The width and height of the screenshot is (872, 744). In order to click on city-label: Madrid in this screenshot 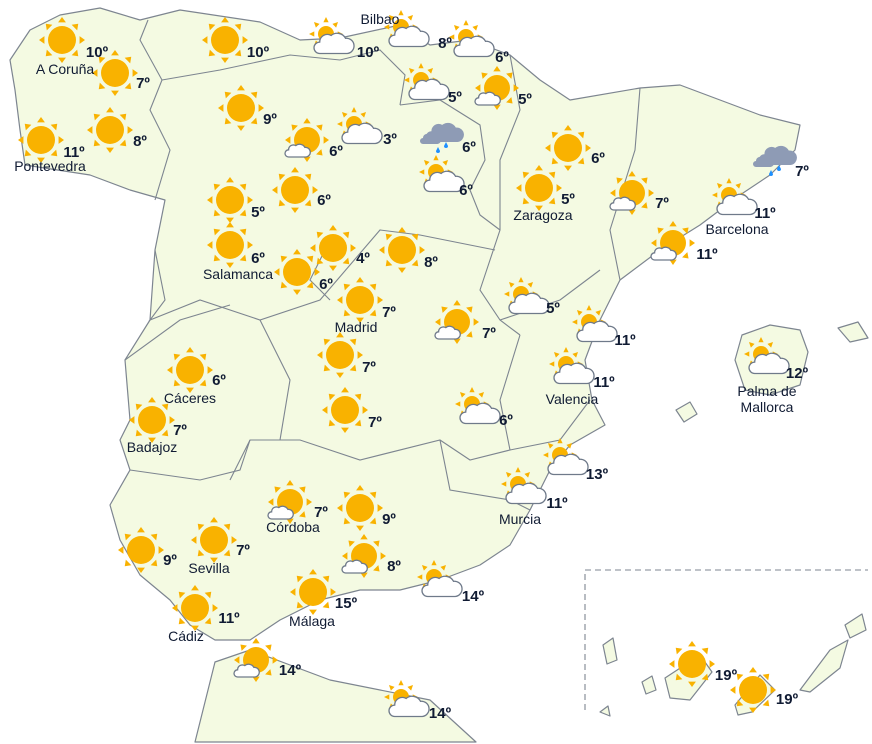, I will do `click(356, 327)`.